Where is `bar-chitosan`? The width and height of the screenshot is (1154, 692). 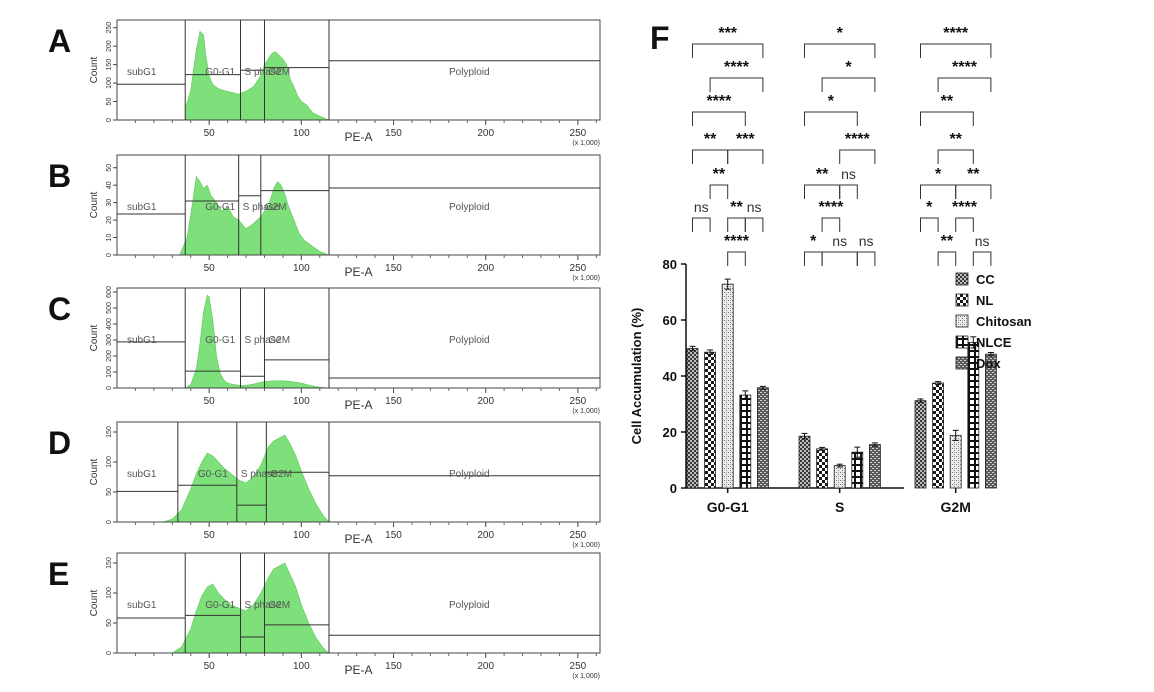 bar-chitosan is located at coordinates (955, 461).